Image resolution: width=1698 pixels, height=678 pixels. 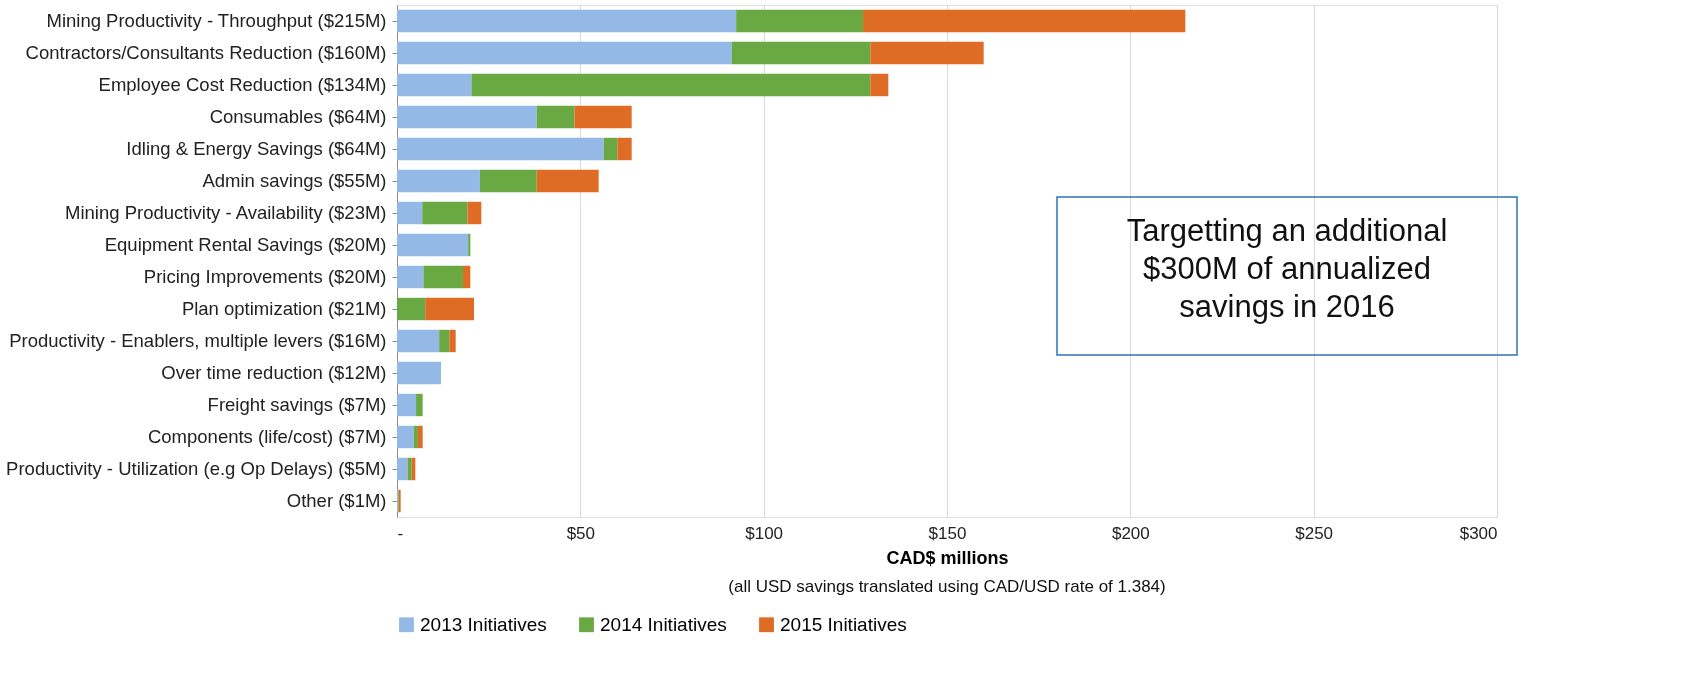 What do you see at coordinates (245, 244) in the screenshot?
I see `y-tick-label: Equipment Rental Savings ($20M)` at bounding box center [245, 244].